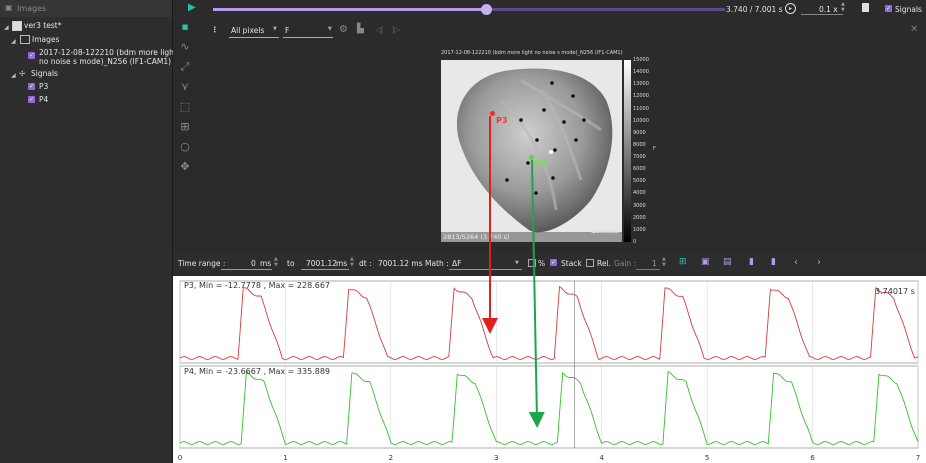  What do you see at coordinates (812, 458) in the screenshot?
I see `x-tick-label: 6` at bounding box center [812, 458].